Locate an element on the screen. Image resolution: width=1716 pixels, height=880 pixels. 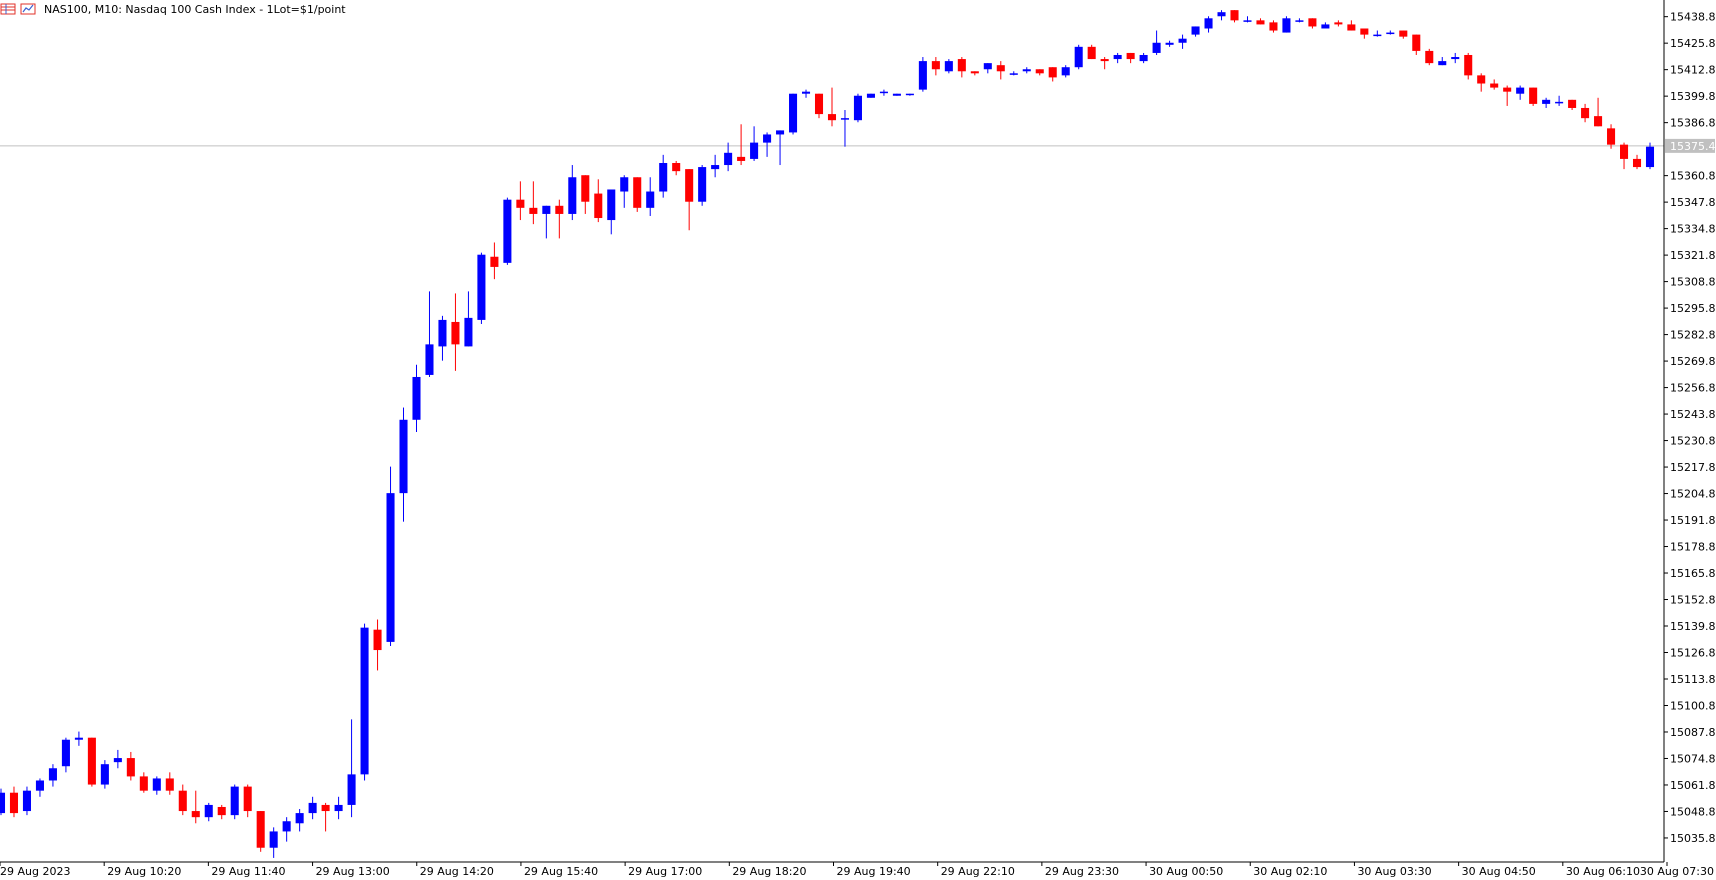
y-tick-label: 15321.8 is located at coordinates (1693, 255).